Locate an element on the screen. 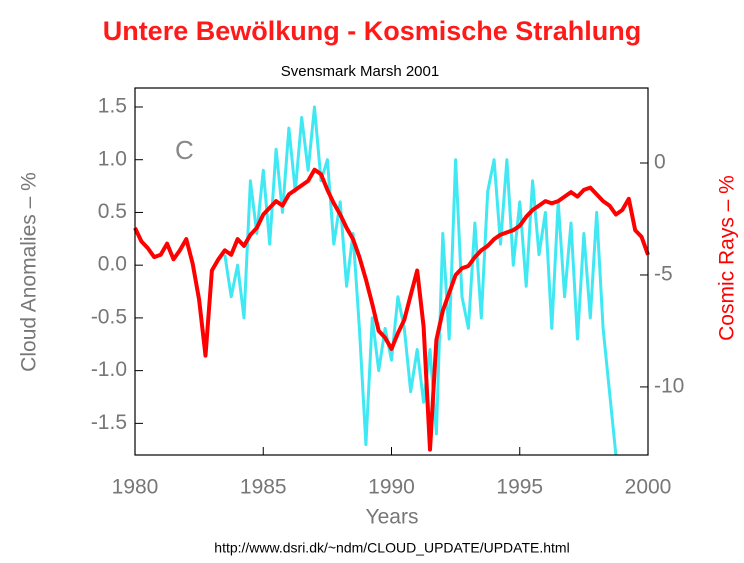 The width and height of the screenshot is (744, 563). y2-tick-label: -10 is located at coordinates (669, 385).